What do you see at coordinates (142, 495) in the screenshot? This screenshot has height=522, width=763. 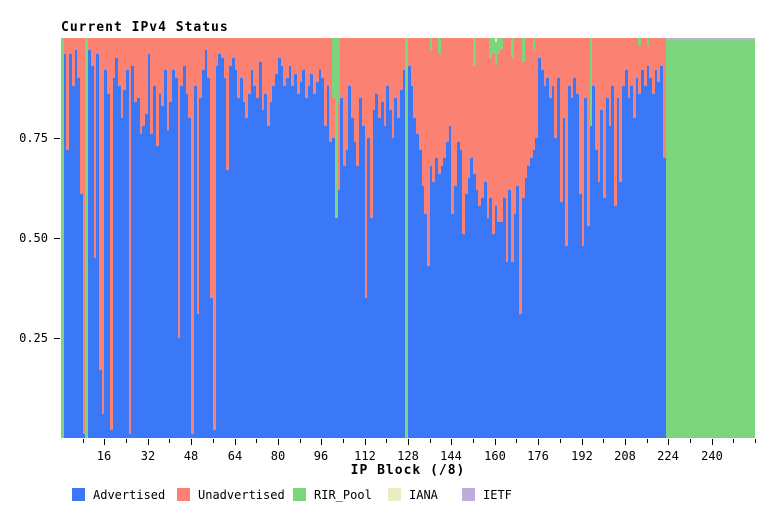 I see `legend-item-advertised: Advertised` at bounding box center [142, 495].